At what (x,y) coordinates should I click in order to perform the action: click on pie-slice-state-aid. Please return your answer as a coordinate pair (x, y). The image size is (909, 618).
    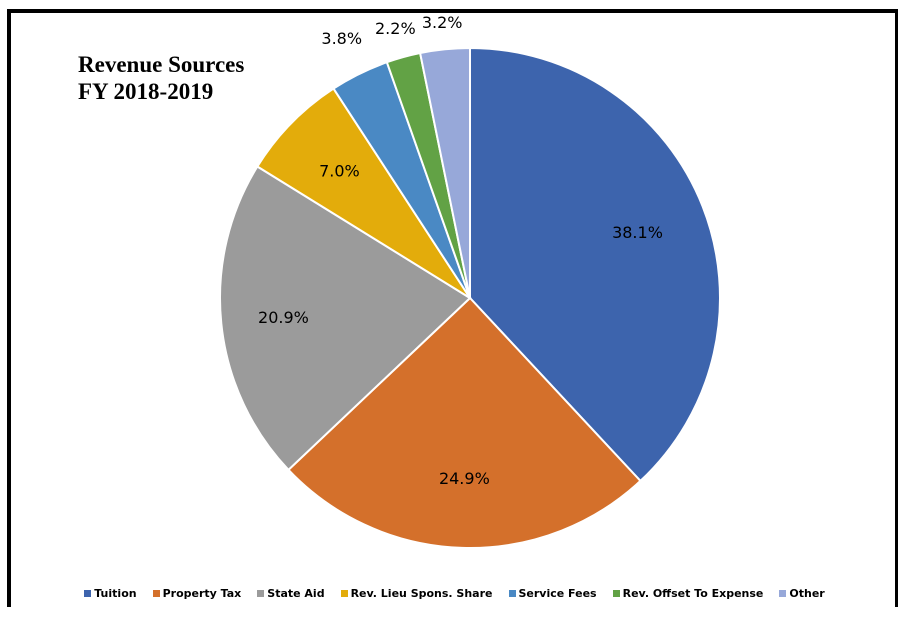
    Looking at the image, I should click on (345, 318).